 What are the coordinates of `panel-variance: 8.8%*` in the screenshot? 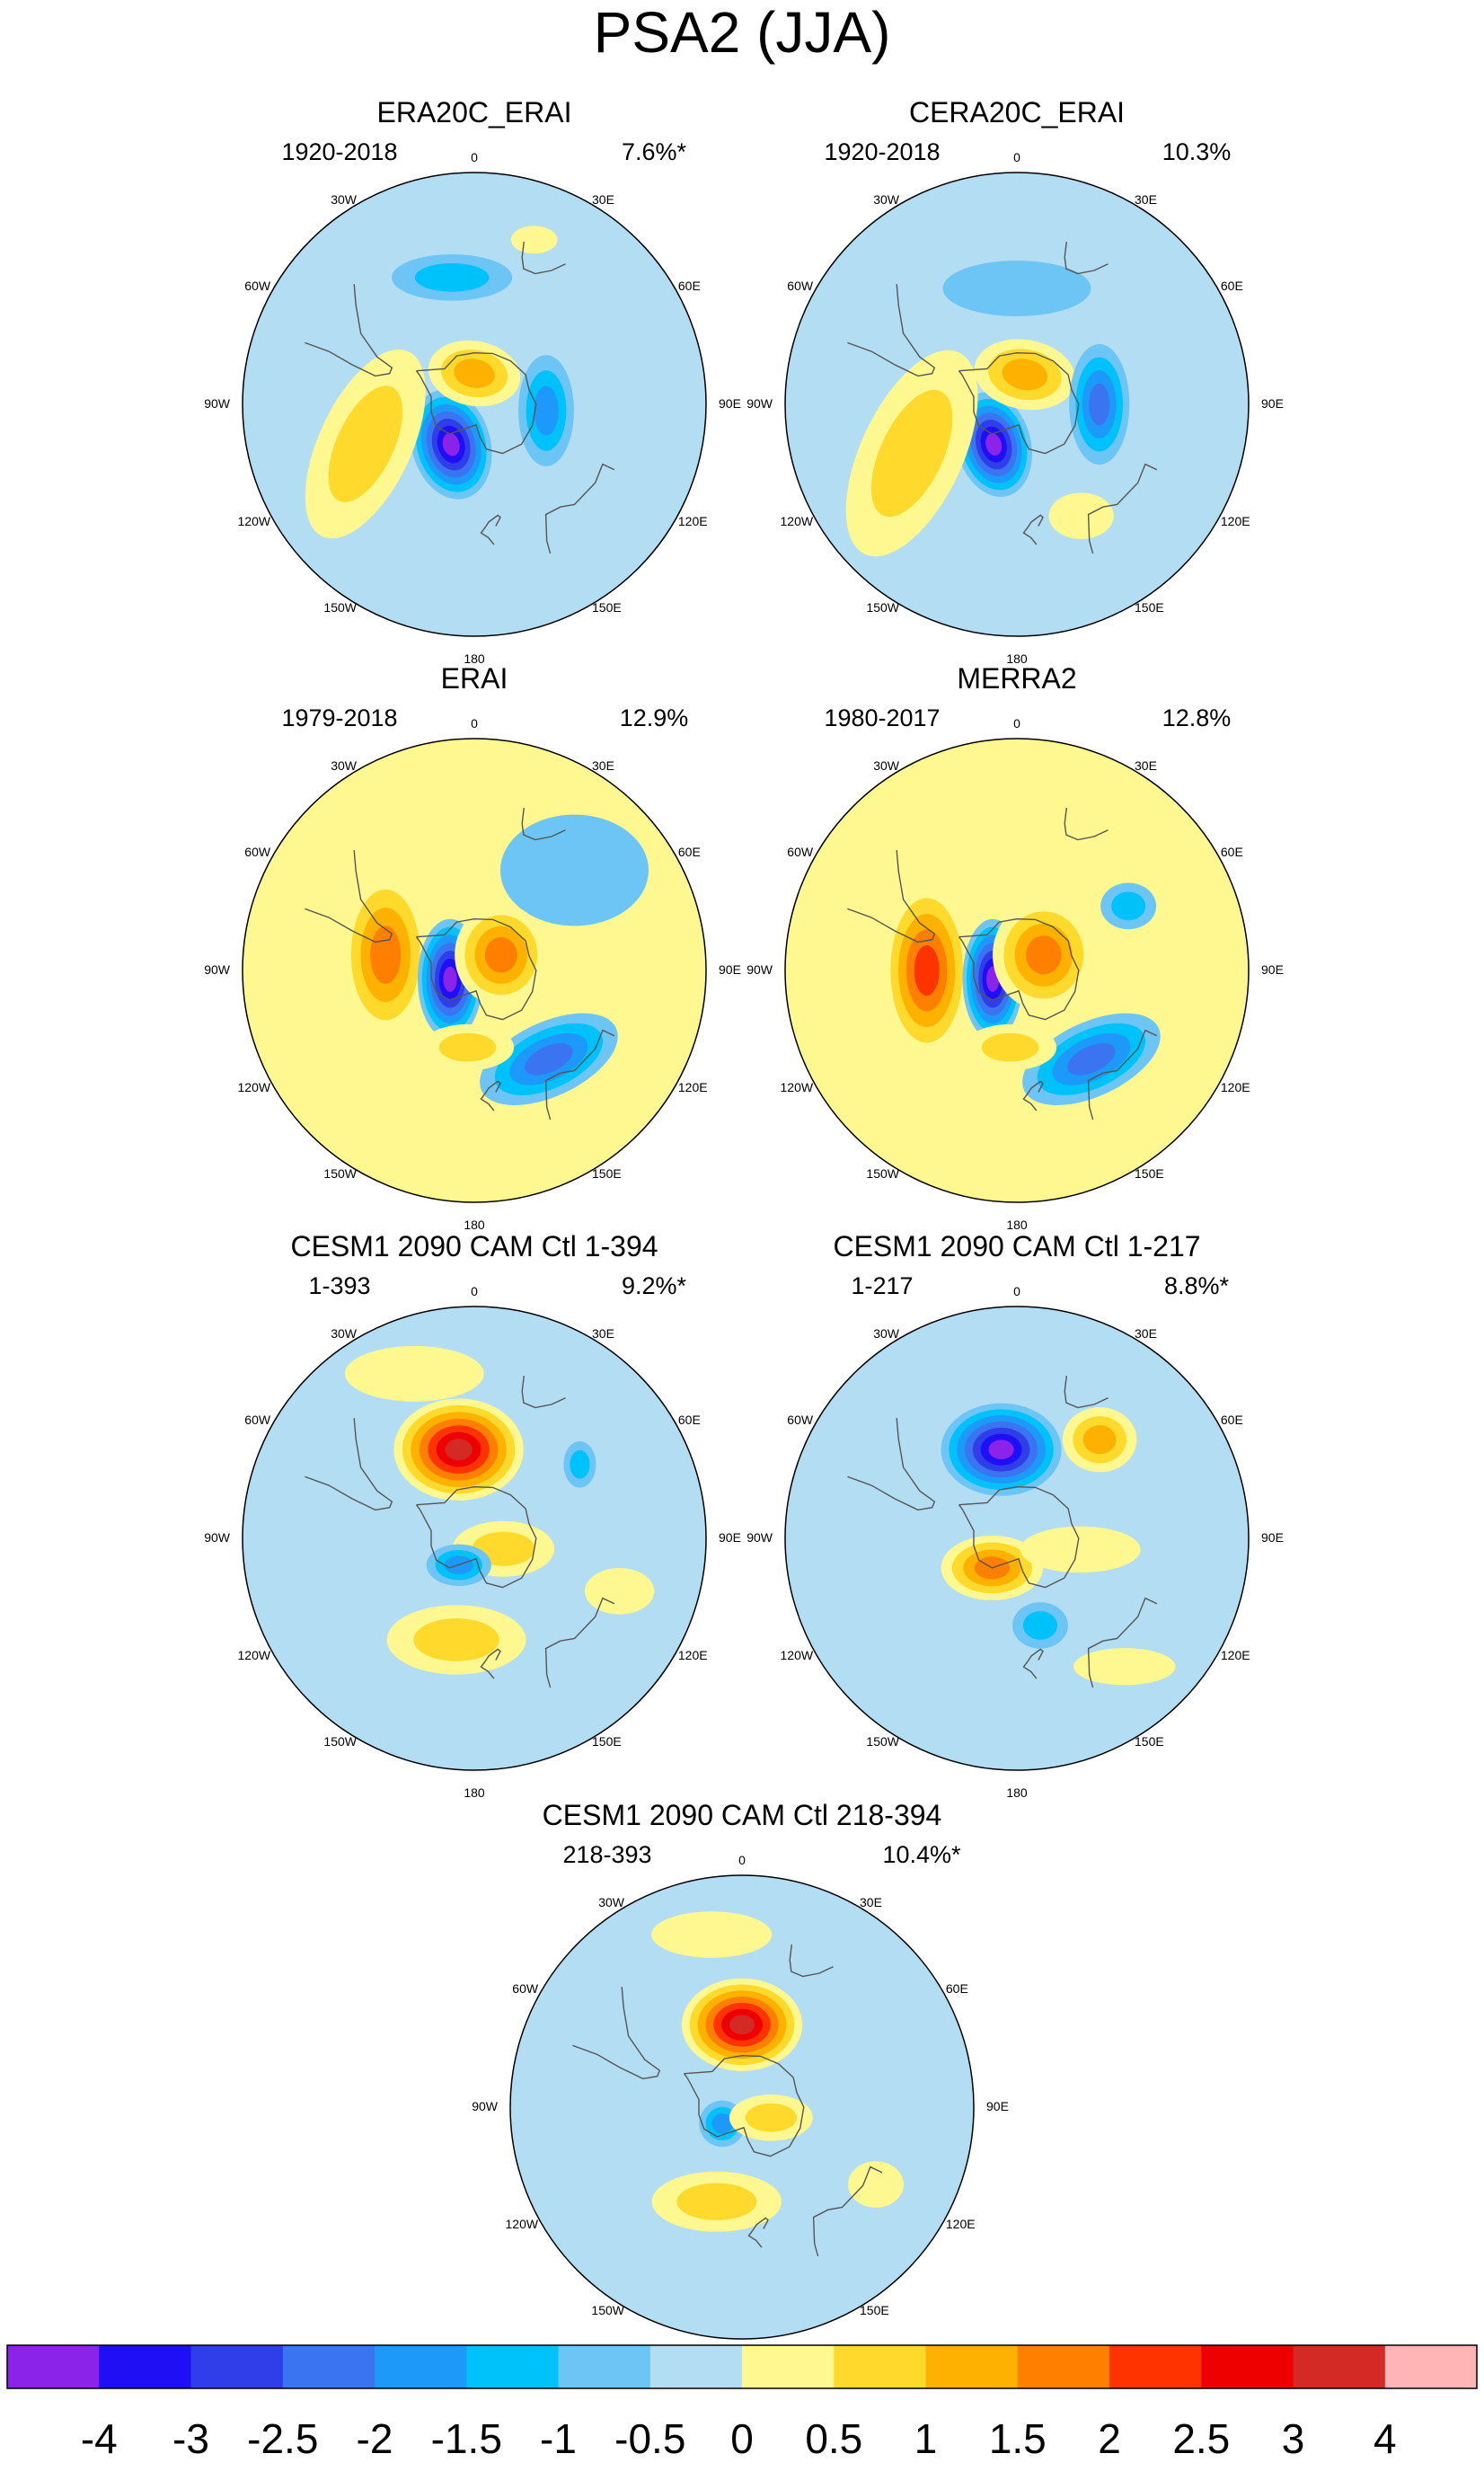 It's located at (1197, 1285).